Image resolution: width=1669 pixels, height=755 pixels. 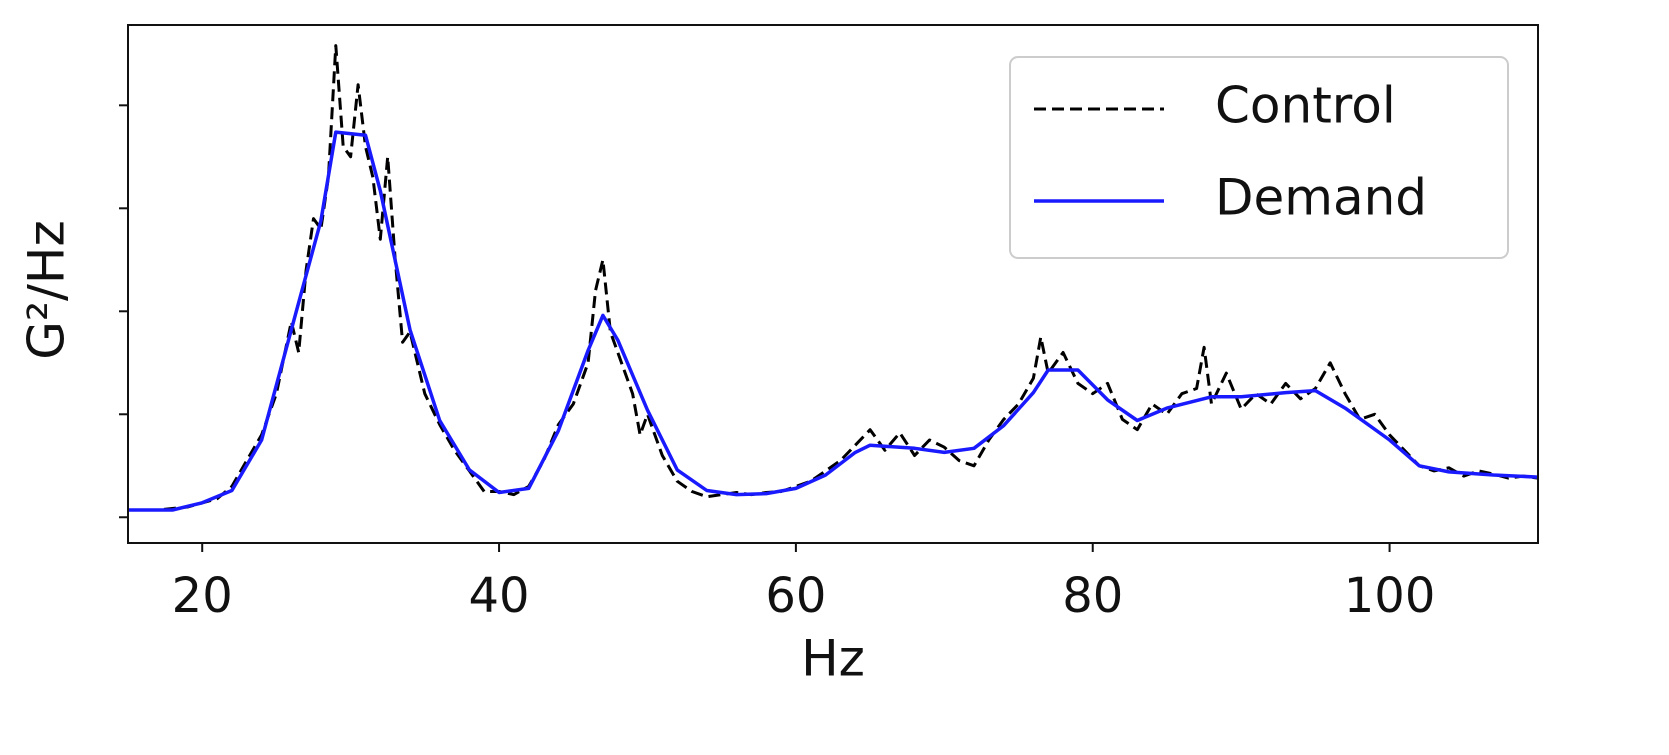 What do you see at coordinates (202, 596) in the screenshot?
I see `x-tick-label: 20` at bounding box center [202, 596].